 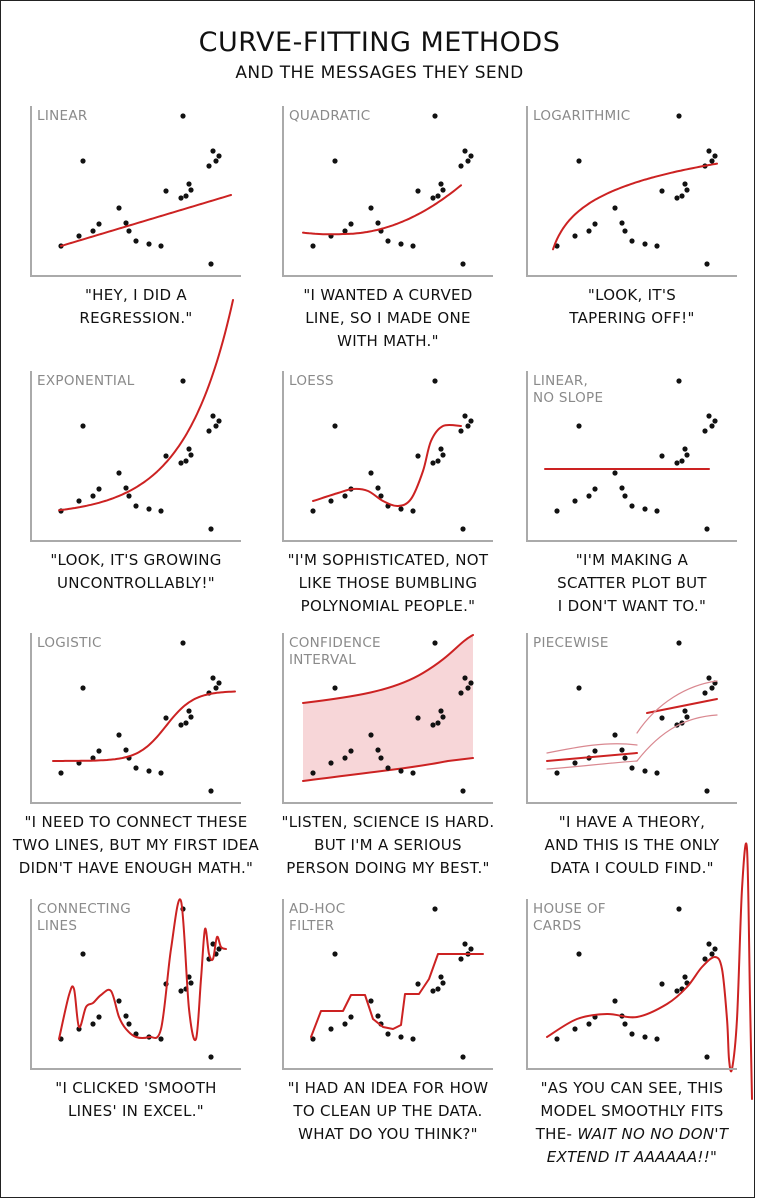 What do you see at coordinates (311, 381) in the screenshot?
I see `plot-title: LOESS` at bounding box center [311, 381].